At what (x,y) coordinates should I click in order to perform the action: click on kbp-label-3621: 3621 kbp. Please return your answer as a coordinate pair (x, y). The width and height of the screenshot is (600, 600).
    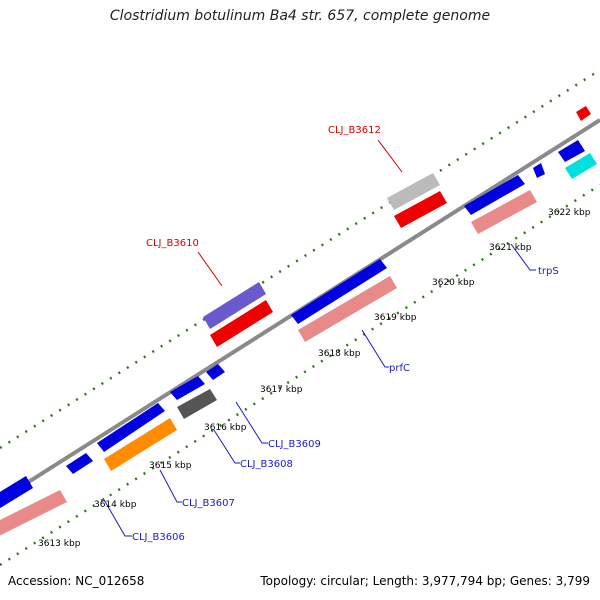
    Looking at the image, I should click on (510, 248).